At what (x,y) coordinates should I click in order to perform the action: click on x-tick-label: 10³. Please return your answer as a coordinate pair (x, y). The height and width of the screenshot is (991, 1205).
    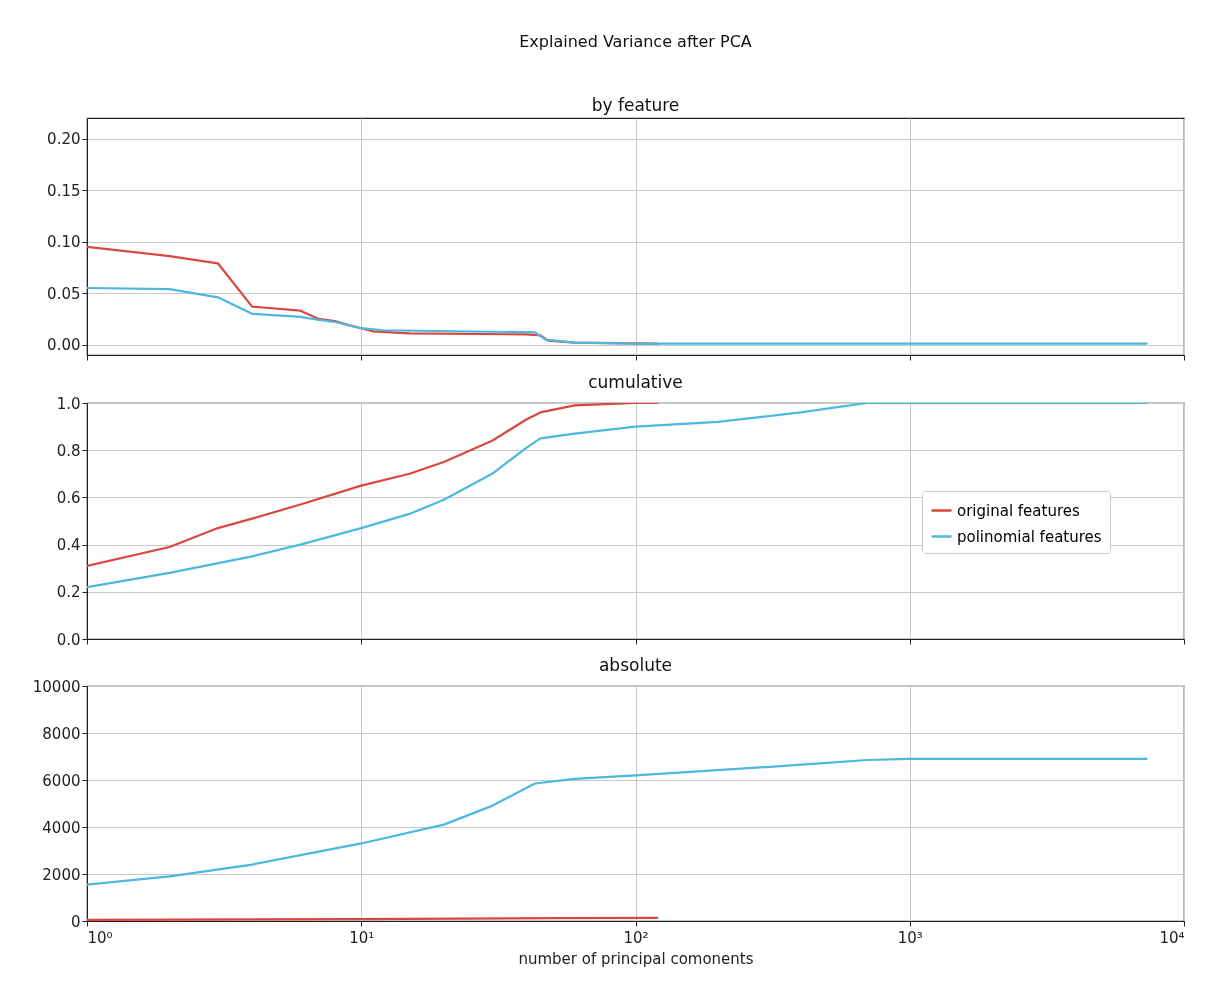
    Looking at the image, I should click on (910, 937).